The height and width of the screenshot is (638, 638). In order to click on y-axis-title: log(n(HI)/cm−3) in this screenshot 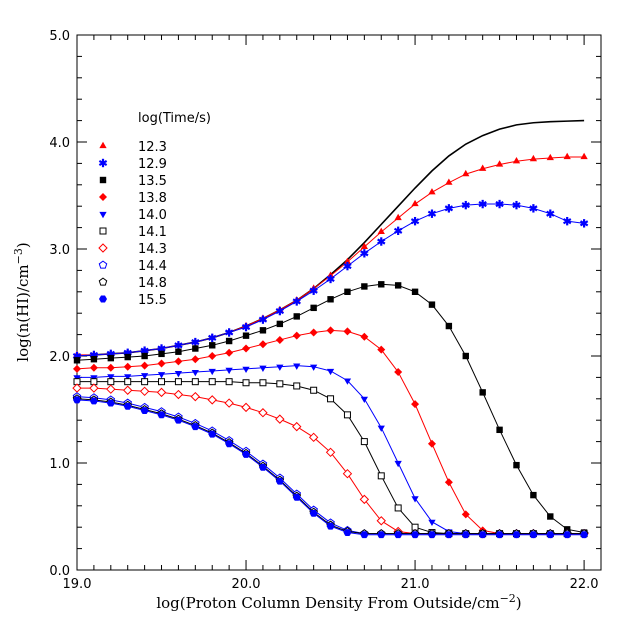, I will do `click(22, 301)`.